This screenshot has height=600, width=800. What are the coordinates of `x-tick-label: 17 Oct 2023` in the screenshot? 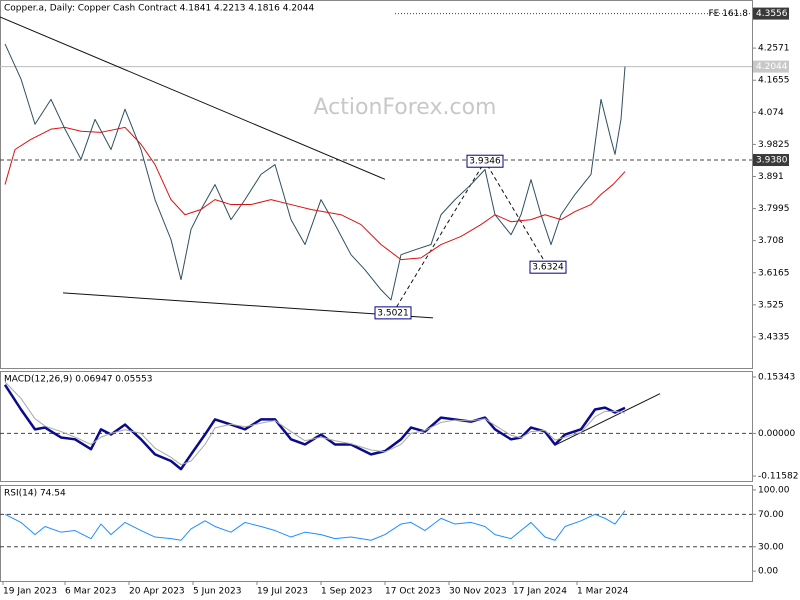 It's located at (413, 592).